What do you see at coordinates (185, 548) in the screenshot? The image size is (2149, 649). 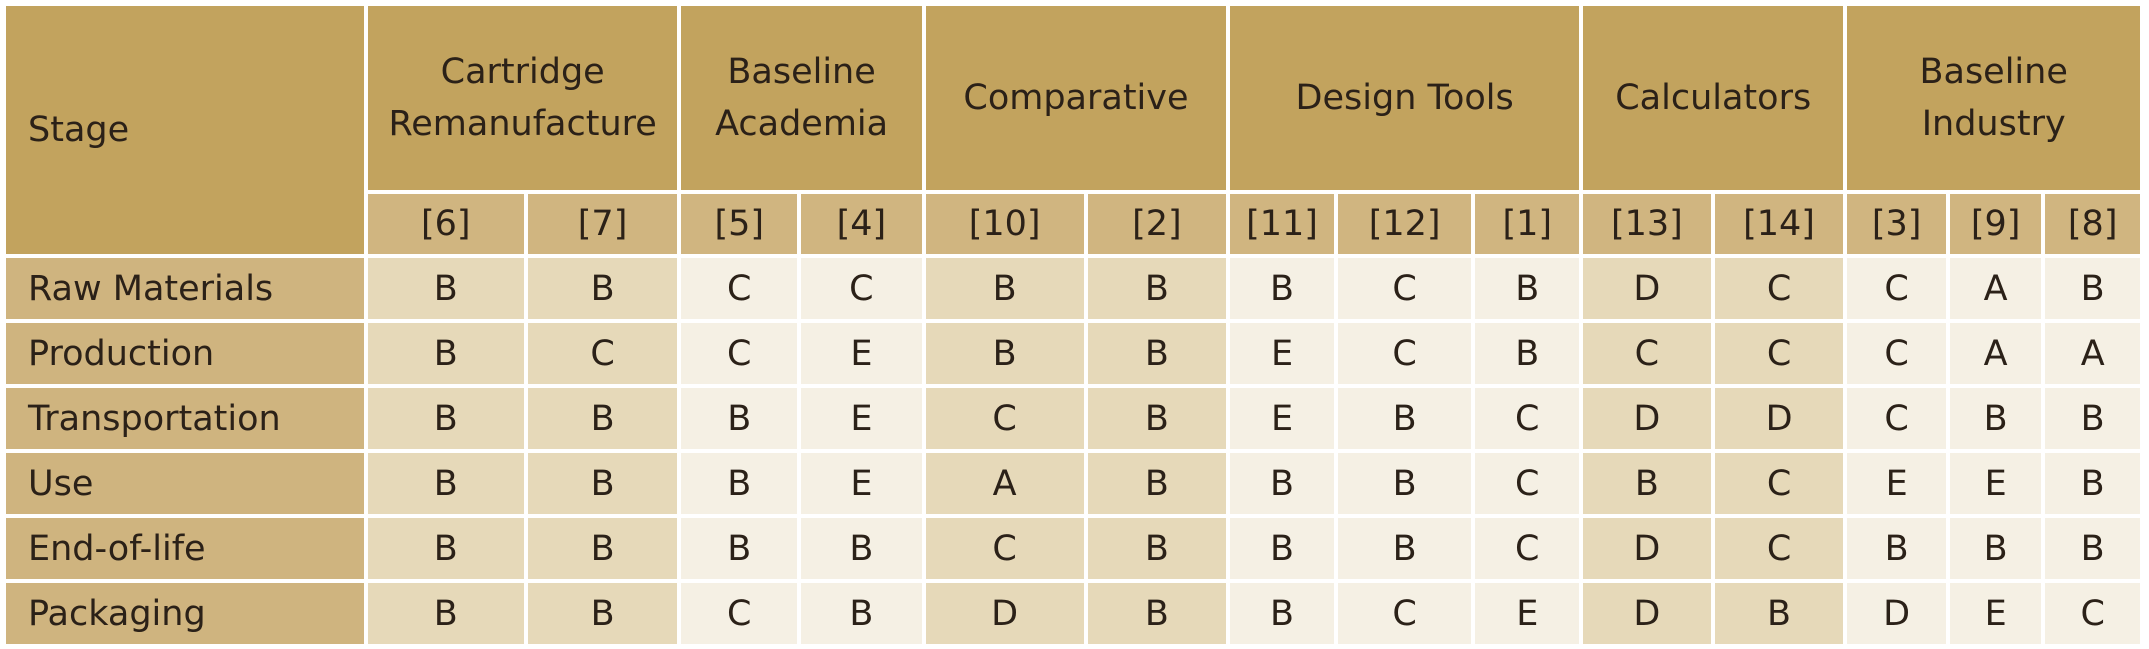 I see `stage-label: End-of-life` at bounding box center [185, 548].